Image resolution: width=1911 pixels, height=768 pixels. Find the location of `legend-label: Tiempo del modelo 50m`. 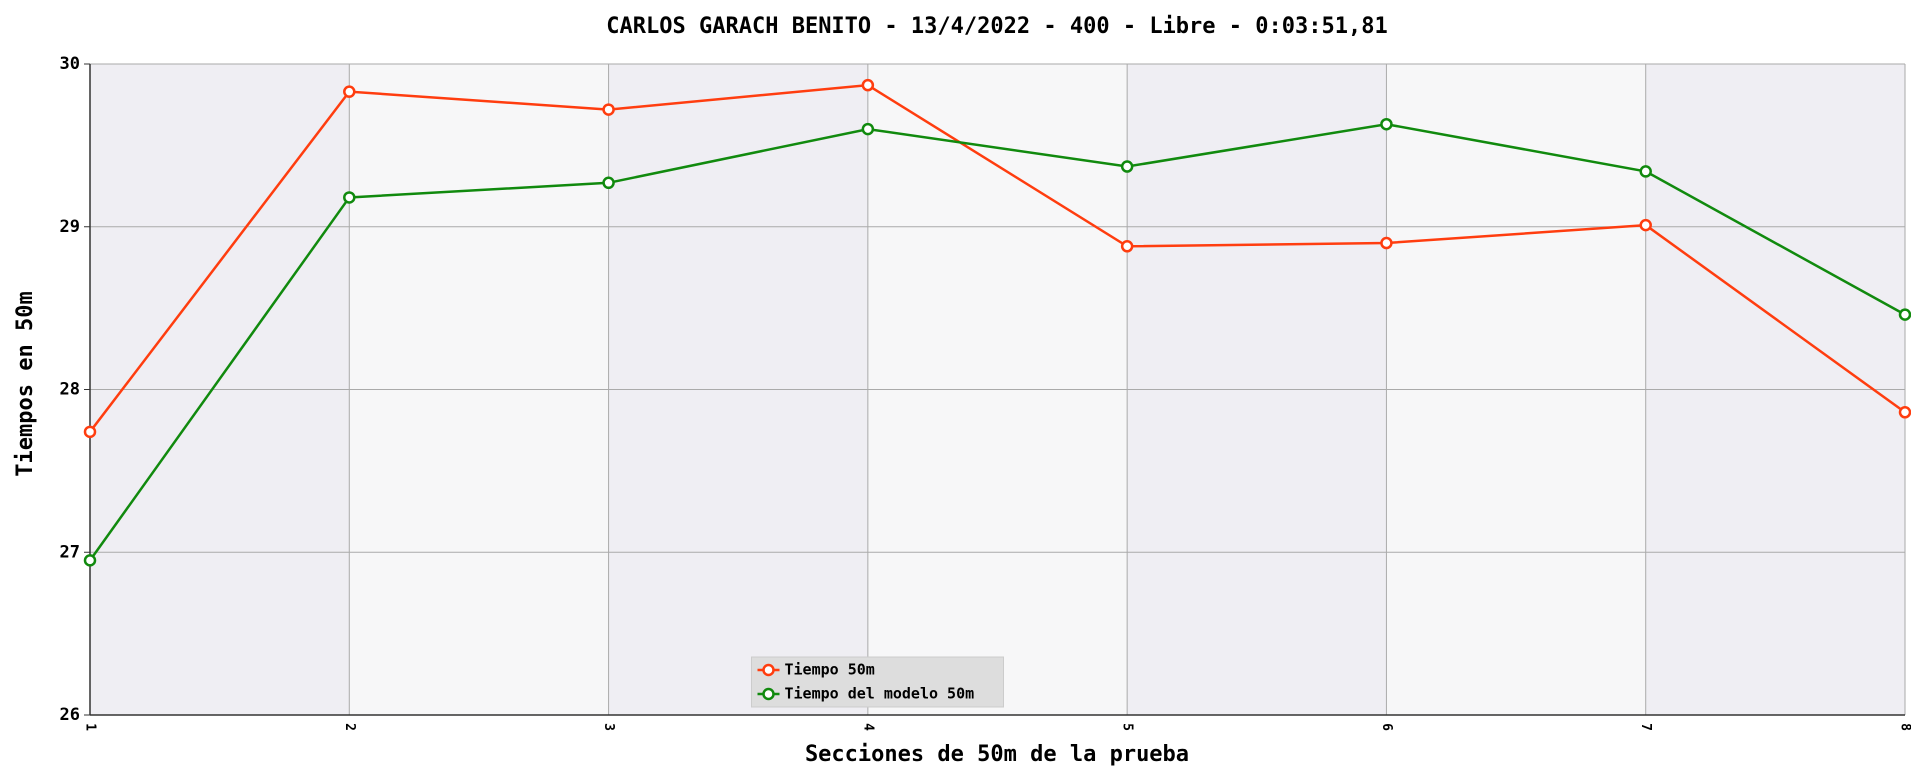

legend-label: Tiempo del modelo 50m is located at coordinates (880, 694).